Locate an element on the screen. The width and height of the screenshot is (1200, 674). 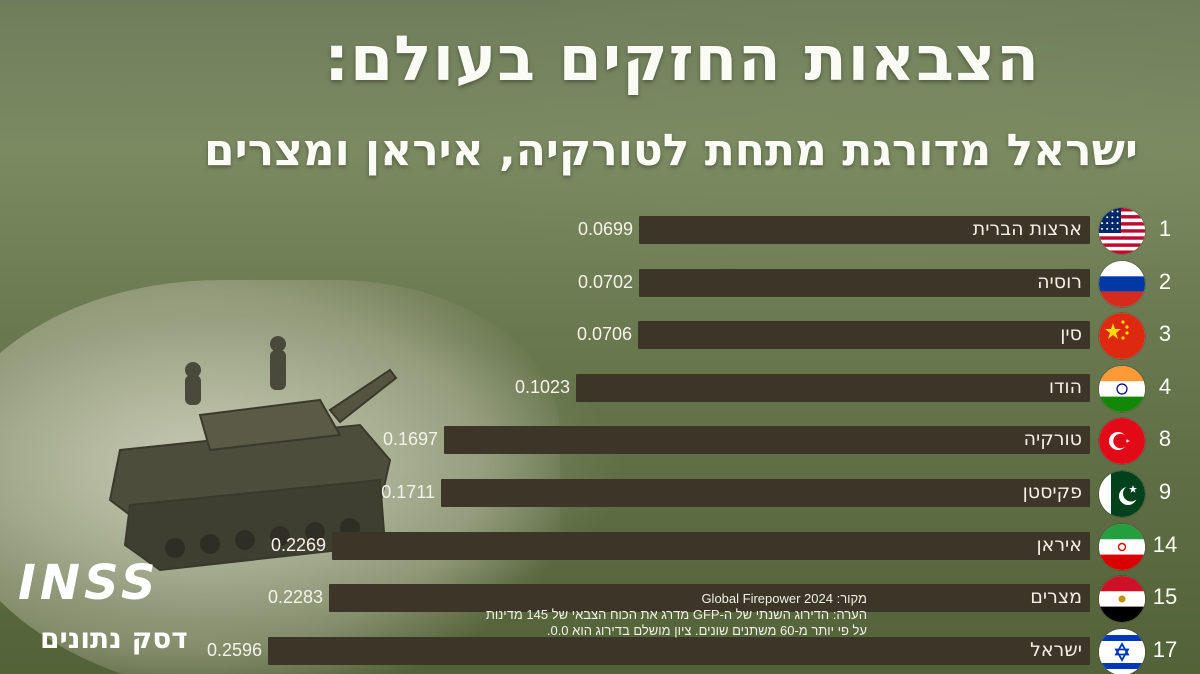
bar: ארצות הברית is located at coordinates (864, 230).